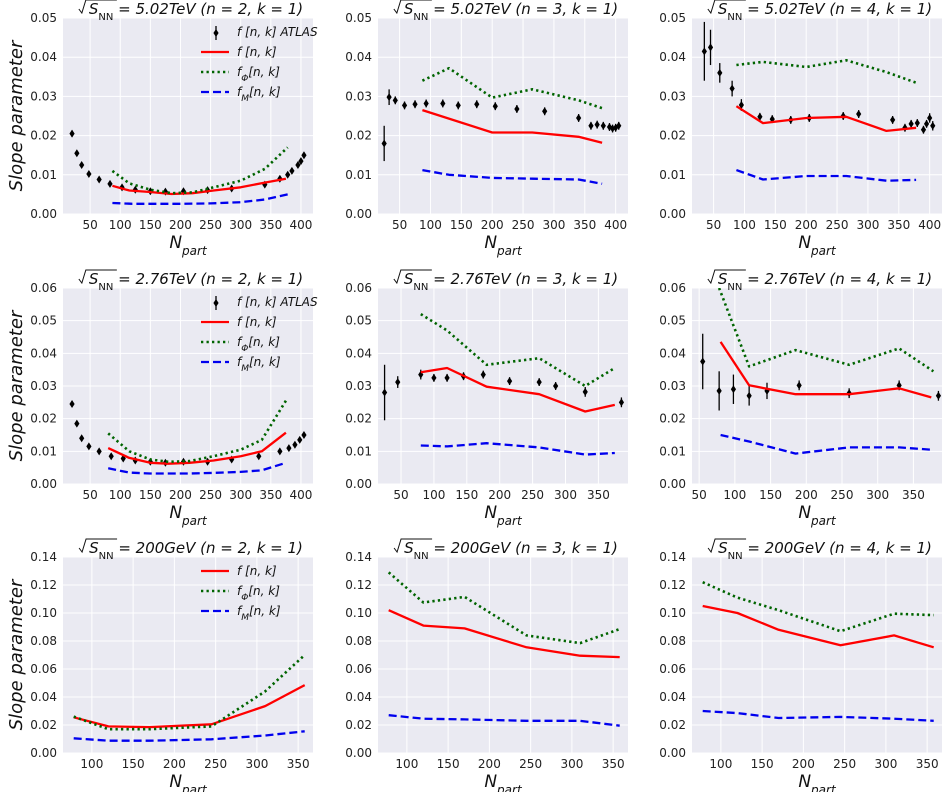  Describe the element at coordinates (196, 281) in the screenshot. I see `panel-title: SNN = 2.76TeV (n = 2, k = 1)` at that location.